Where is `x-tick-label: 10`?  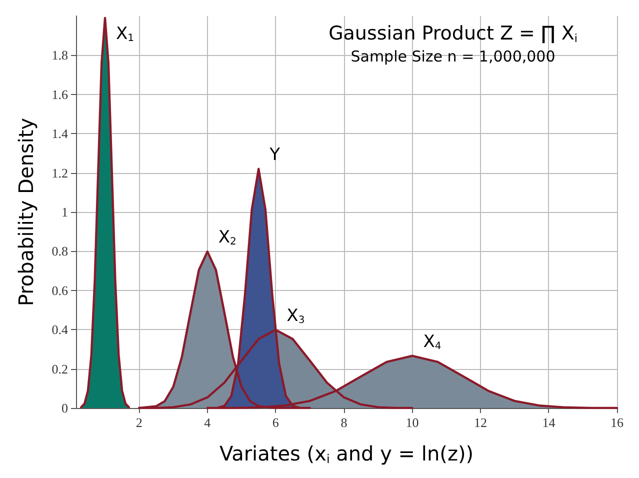
x-tick-label: 10 is located at coordinates (412, 422).